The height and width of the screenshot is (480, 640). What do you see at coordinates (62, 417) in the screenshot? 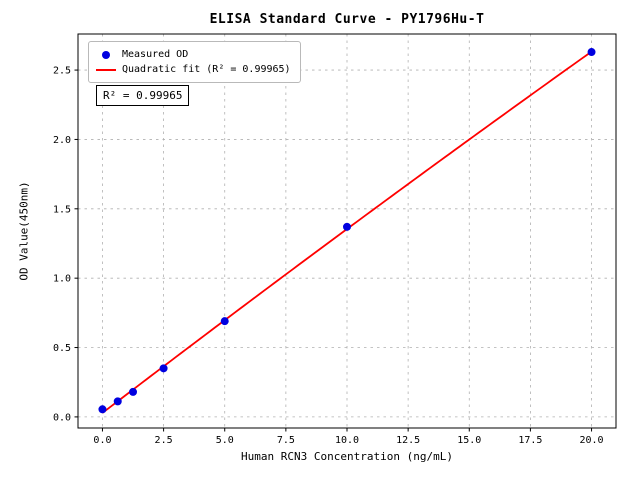
I see `y-tick-label: 0.0` at bounding box center [62, 417].